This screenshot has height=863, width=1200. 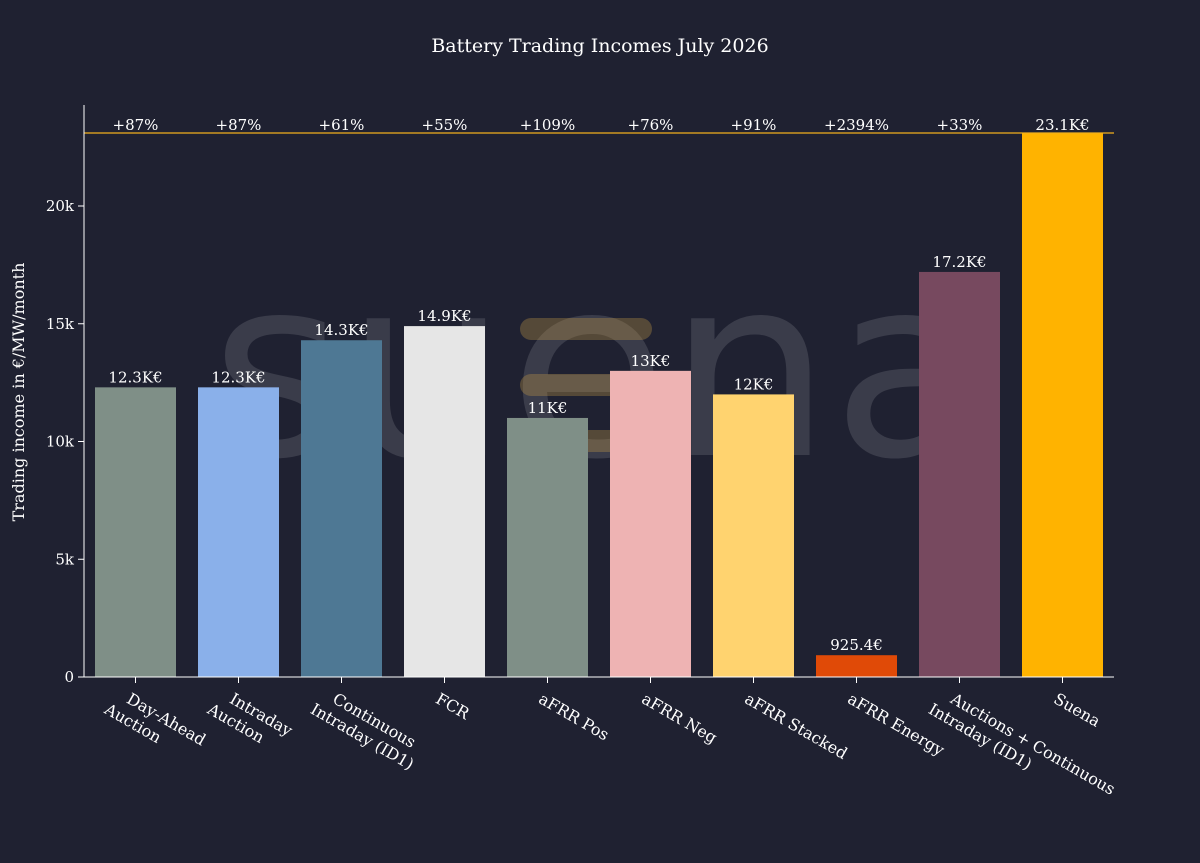 What do you see at coordinates (651, 125) in the screenshot?
I see `bar-top-label: +76%` at bounding box center [651, 125].